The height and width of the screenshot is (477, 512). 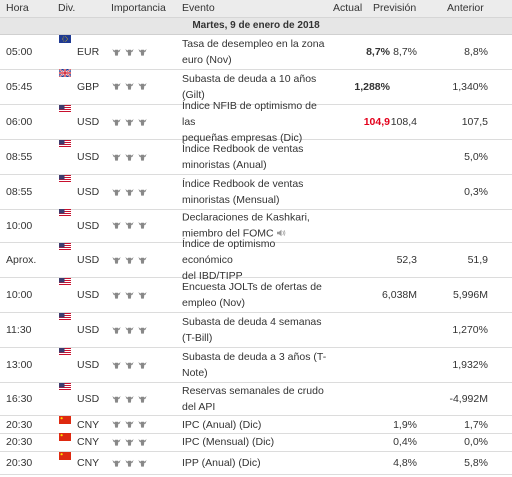 What do you see at coordinates (474, 122) in the screenshot?
I see `previous-value: 107,5` at bounding box center [474, 122].